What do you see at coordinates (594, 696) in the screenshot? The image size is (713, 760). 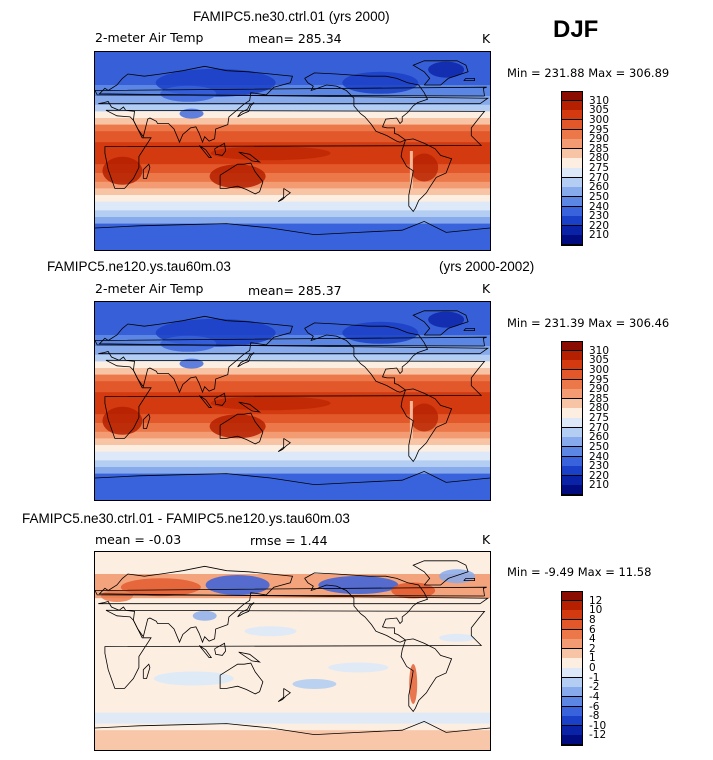 I see `colorbar-label: -4` at bounding box center [594, 696].